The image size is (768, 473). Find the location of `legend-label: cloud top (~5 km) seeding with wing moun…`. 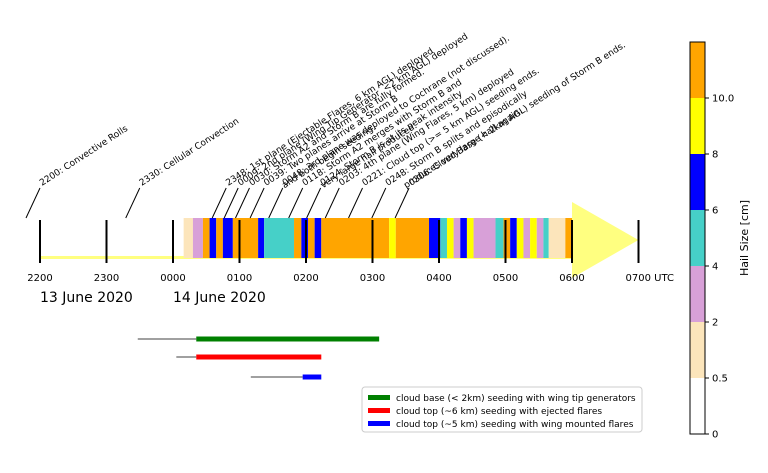

legend-label: cloud top (~5 km) seeding with wing moun… is located at coordinates (515, 425).